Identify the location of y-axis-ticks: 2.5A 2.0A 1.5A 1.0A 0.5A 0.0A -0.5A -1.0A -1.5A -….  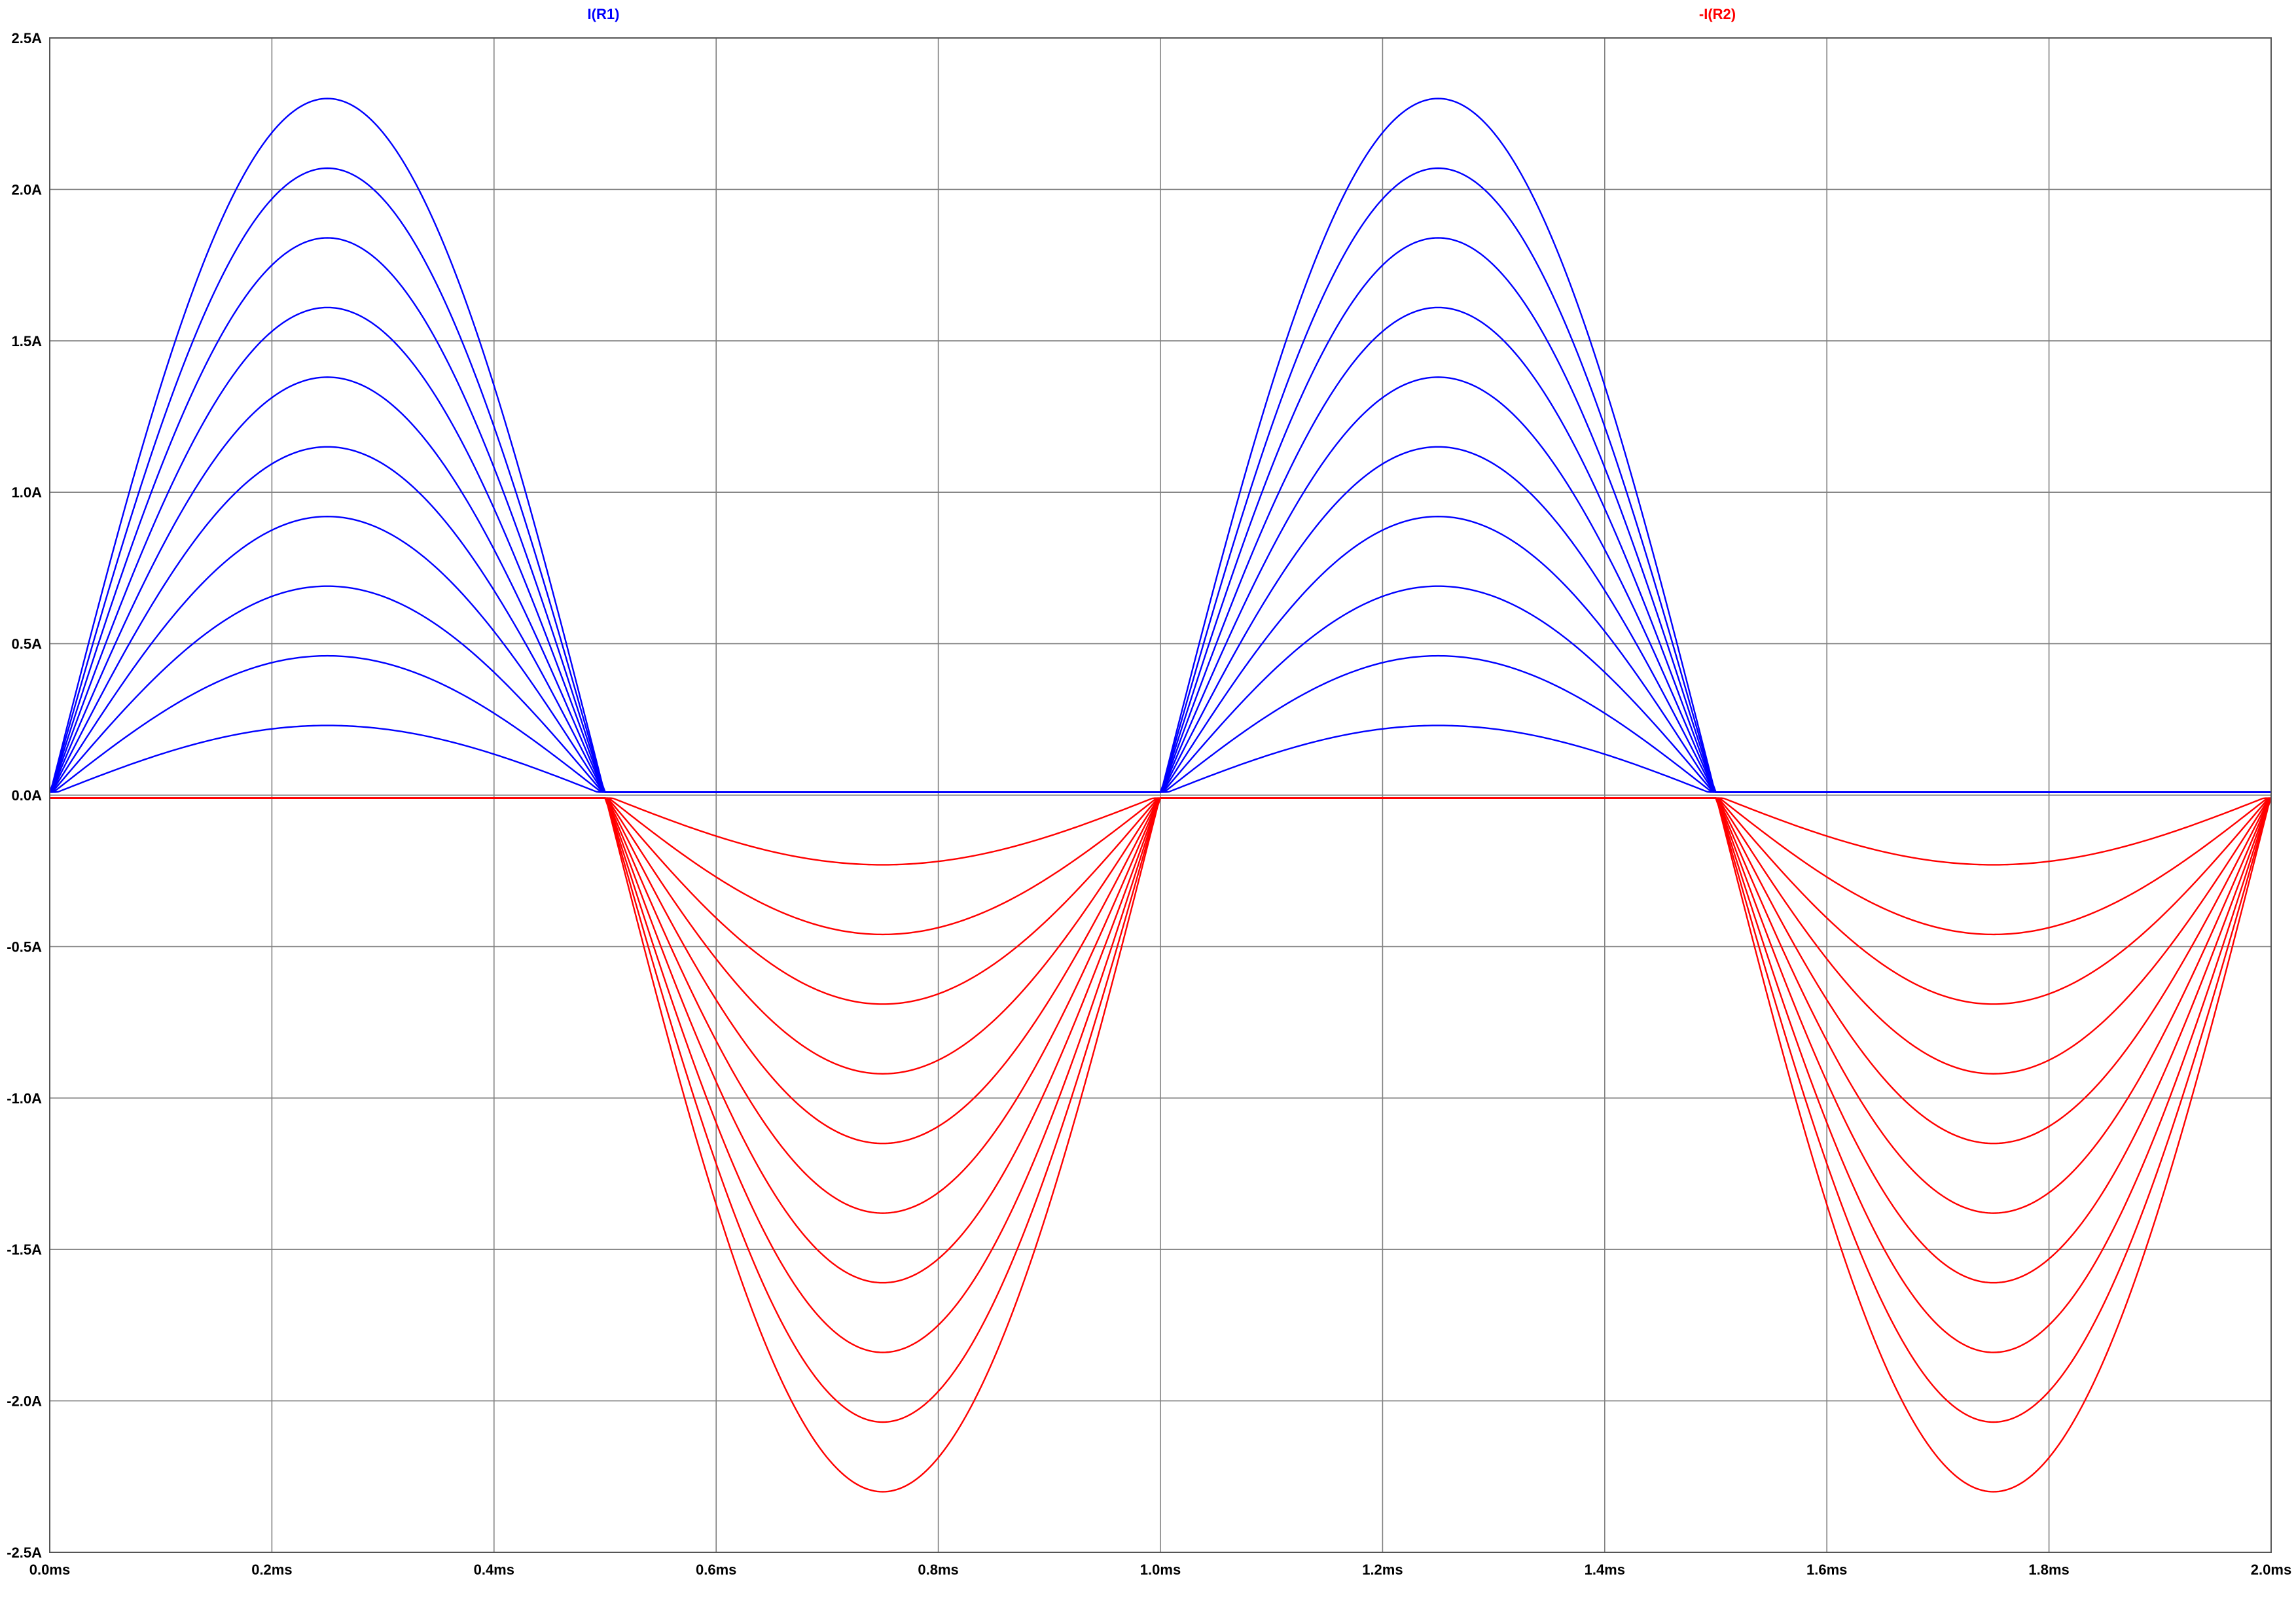
(24, 796).